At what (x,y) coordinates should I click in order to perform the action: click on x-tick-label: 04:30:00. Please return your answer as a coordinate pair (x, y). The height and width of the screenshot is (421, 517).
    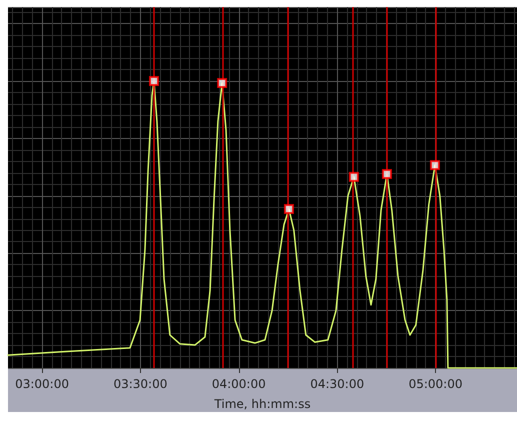
    Looking at the image, I should click on (337, 384).